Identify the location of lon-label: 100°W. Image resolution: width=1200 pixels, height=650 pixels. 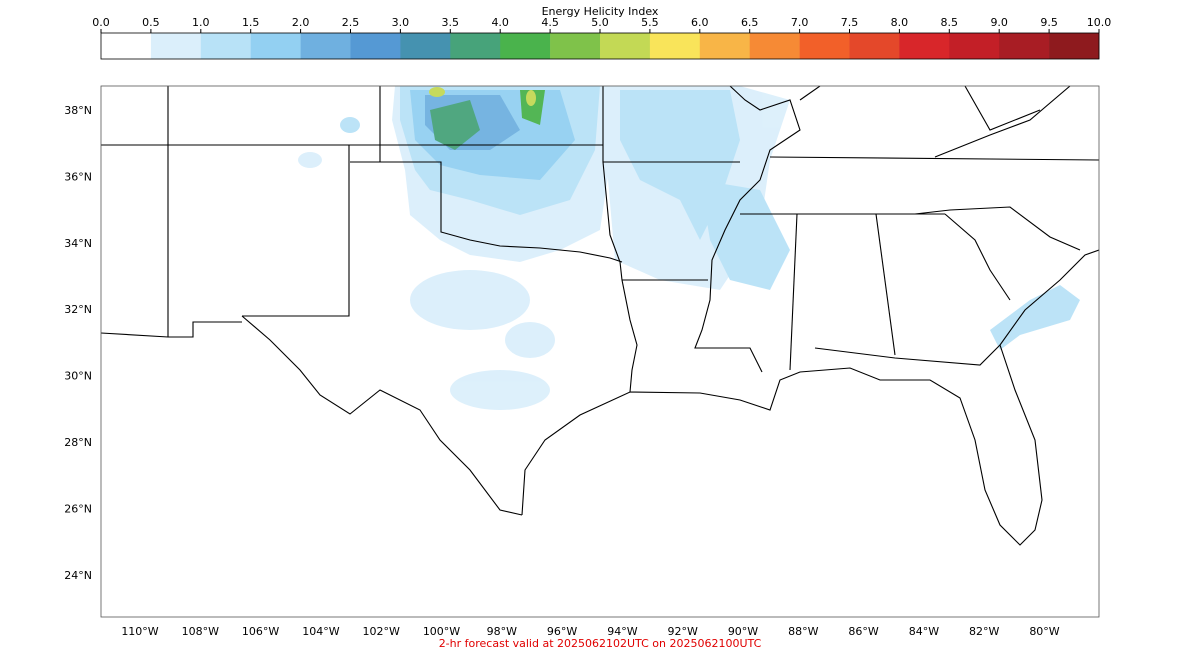
(441, 631).